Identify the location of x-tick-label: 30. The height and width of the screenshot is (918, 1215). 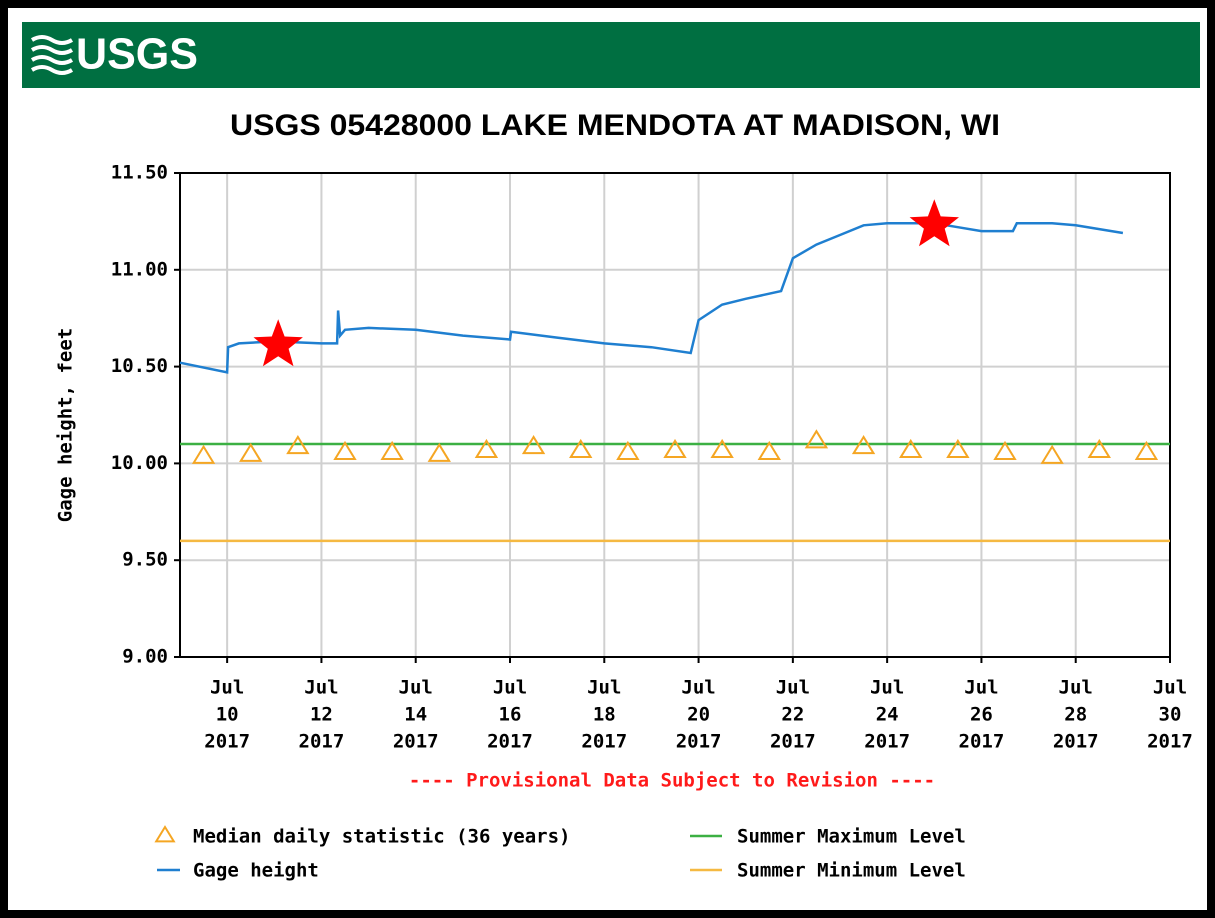
(1170, 715).